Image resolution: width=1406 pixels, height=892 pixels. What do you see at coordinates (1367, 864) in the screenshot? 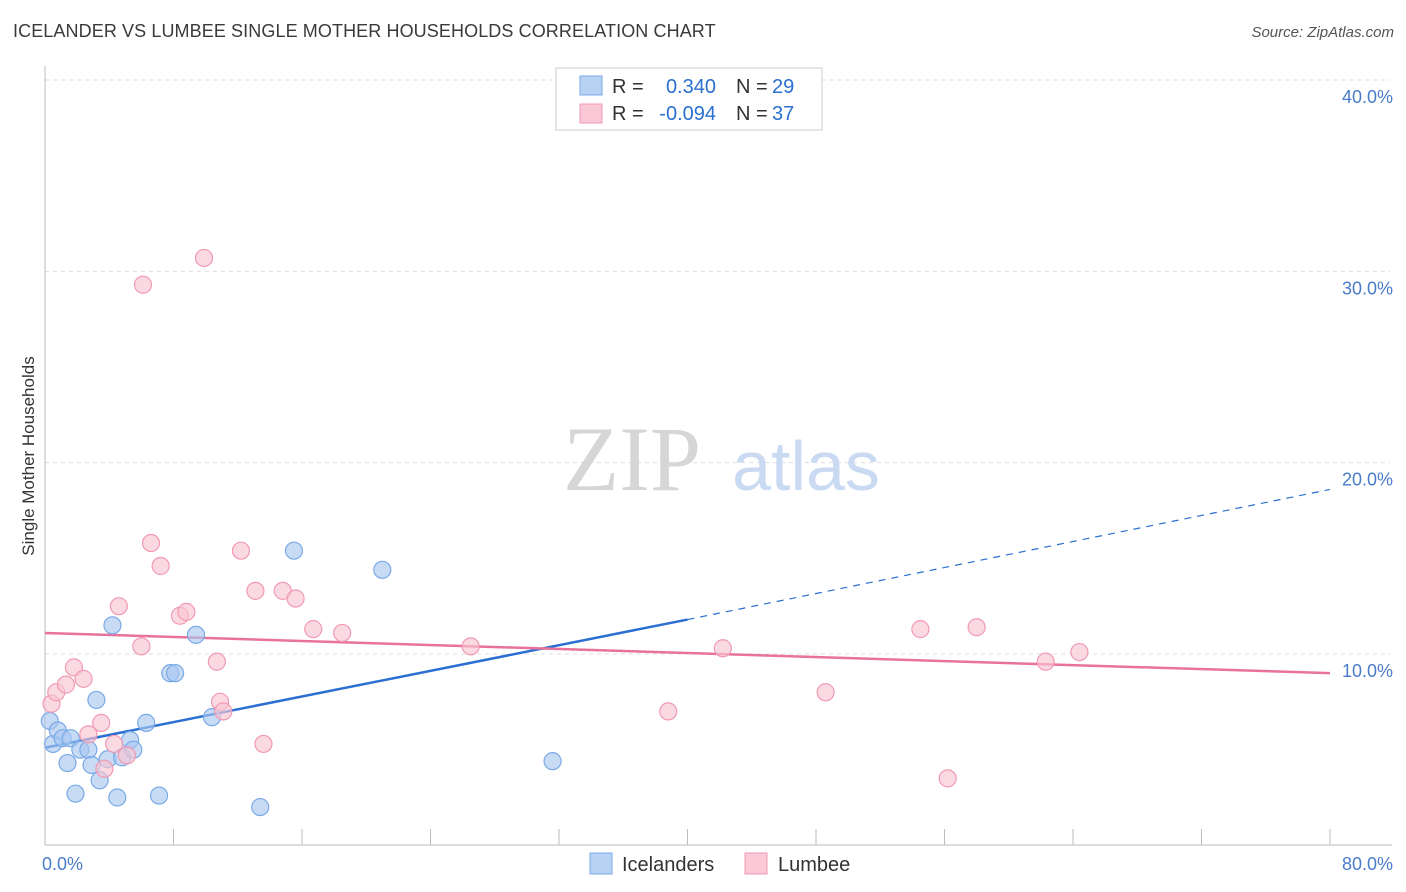
I see `x-tick-label-1: 80.0%` at bounding box center [1367, 864].